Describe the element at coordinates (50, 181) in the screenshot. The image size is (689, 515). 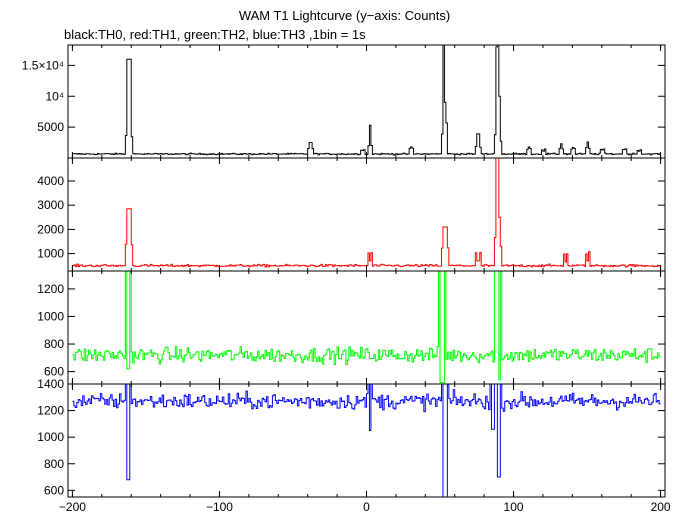
I see `y-tick-label: 4000` at that location.